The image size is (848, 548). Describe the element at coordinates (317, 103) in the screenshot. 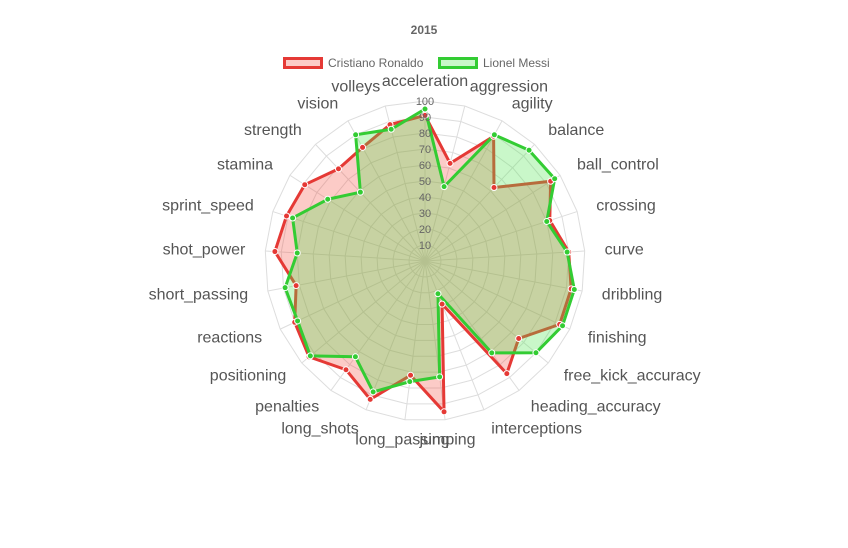

I see `axis-label-vision: vision` at that location.